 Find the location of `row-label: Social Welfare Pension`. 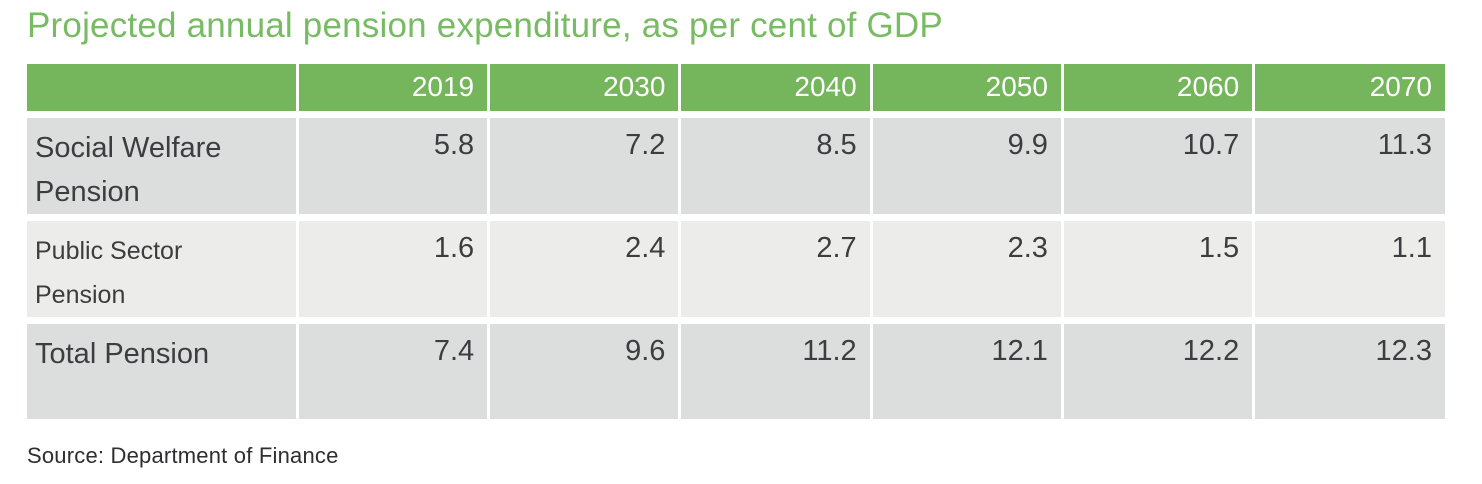

row-label: Social Welfare Pension is located at coordinates (162, 163).